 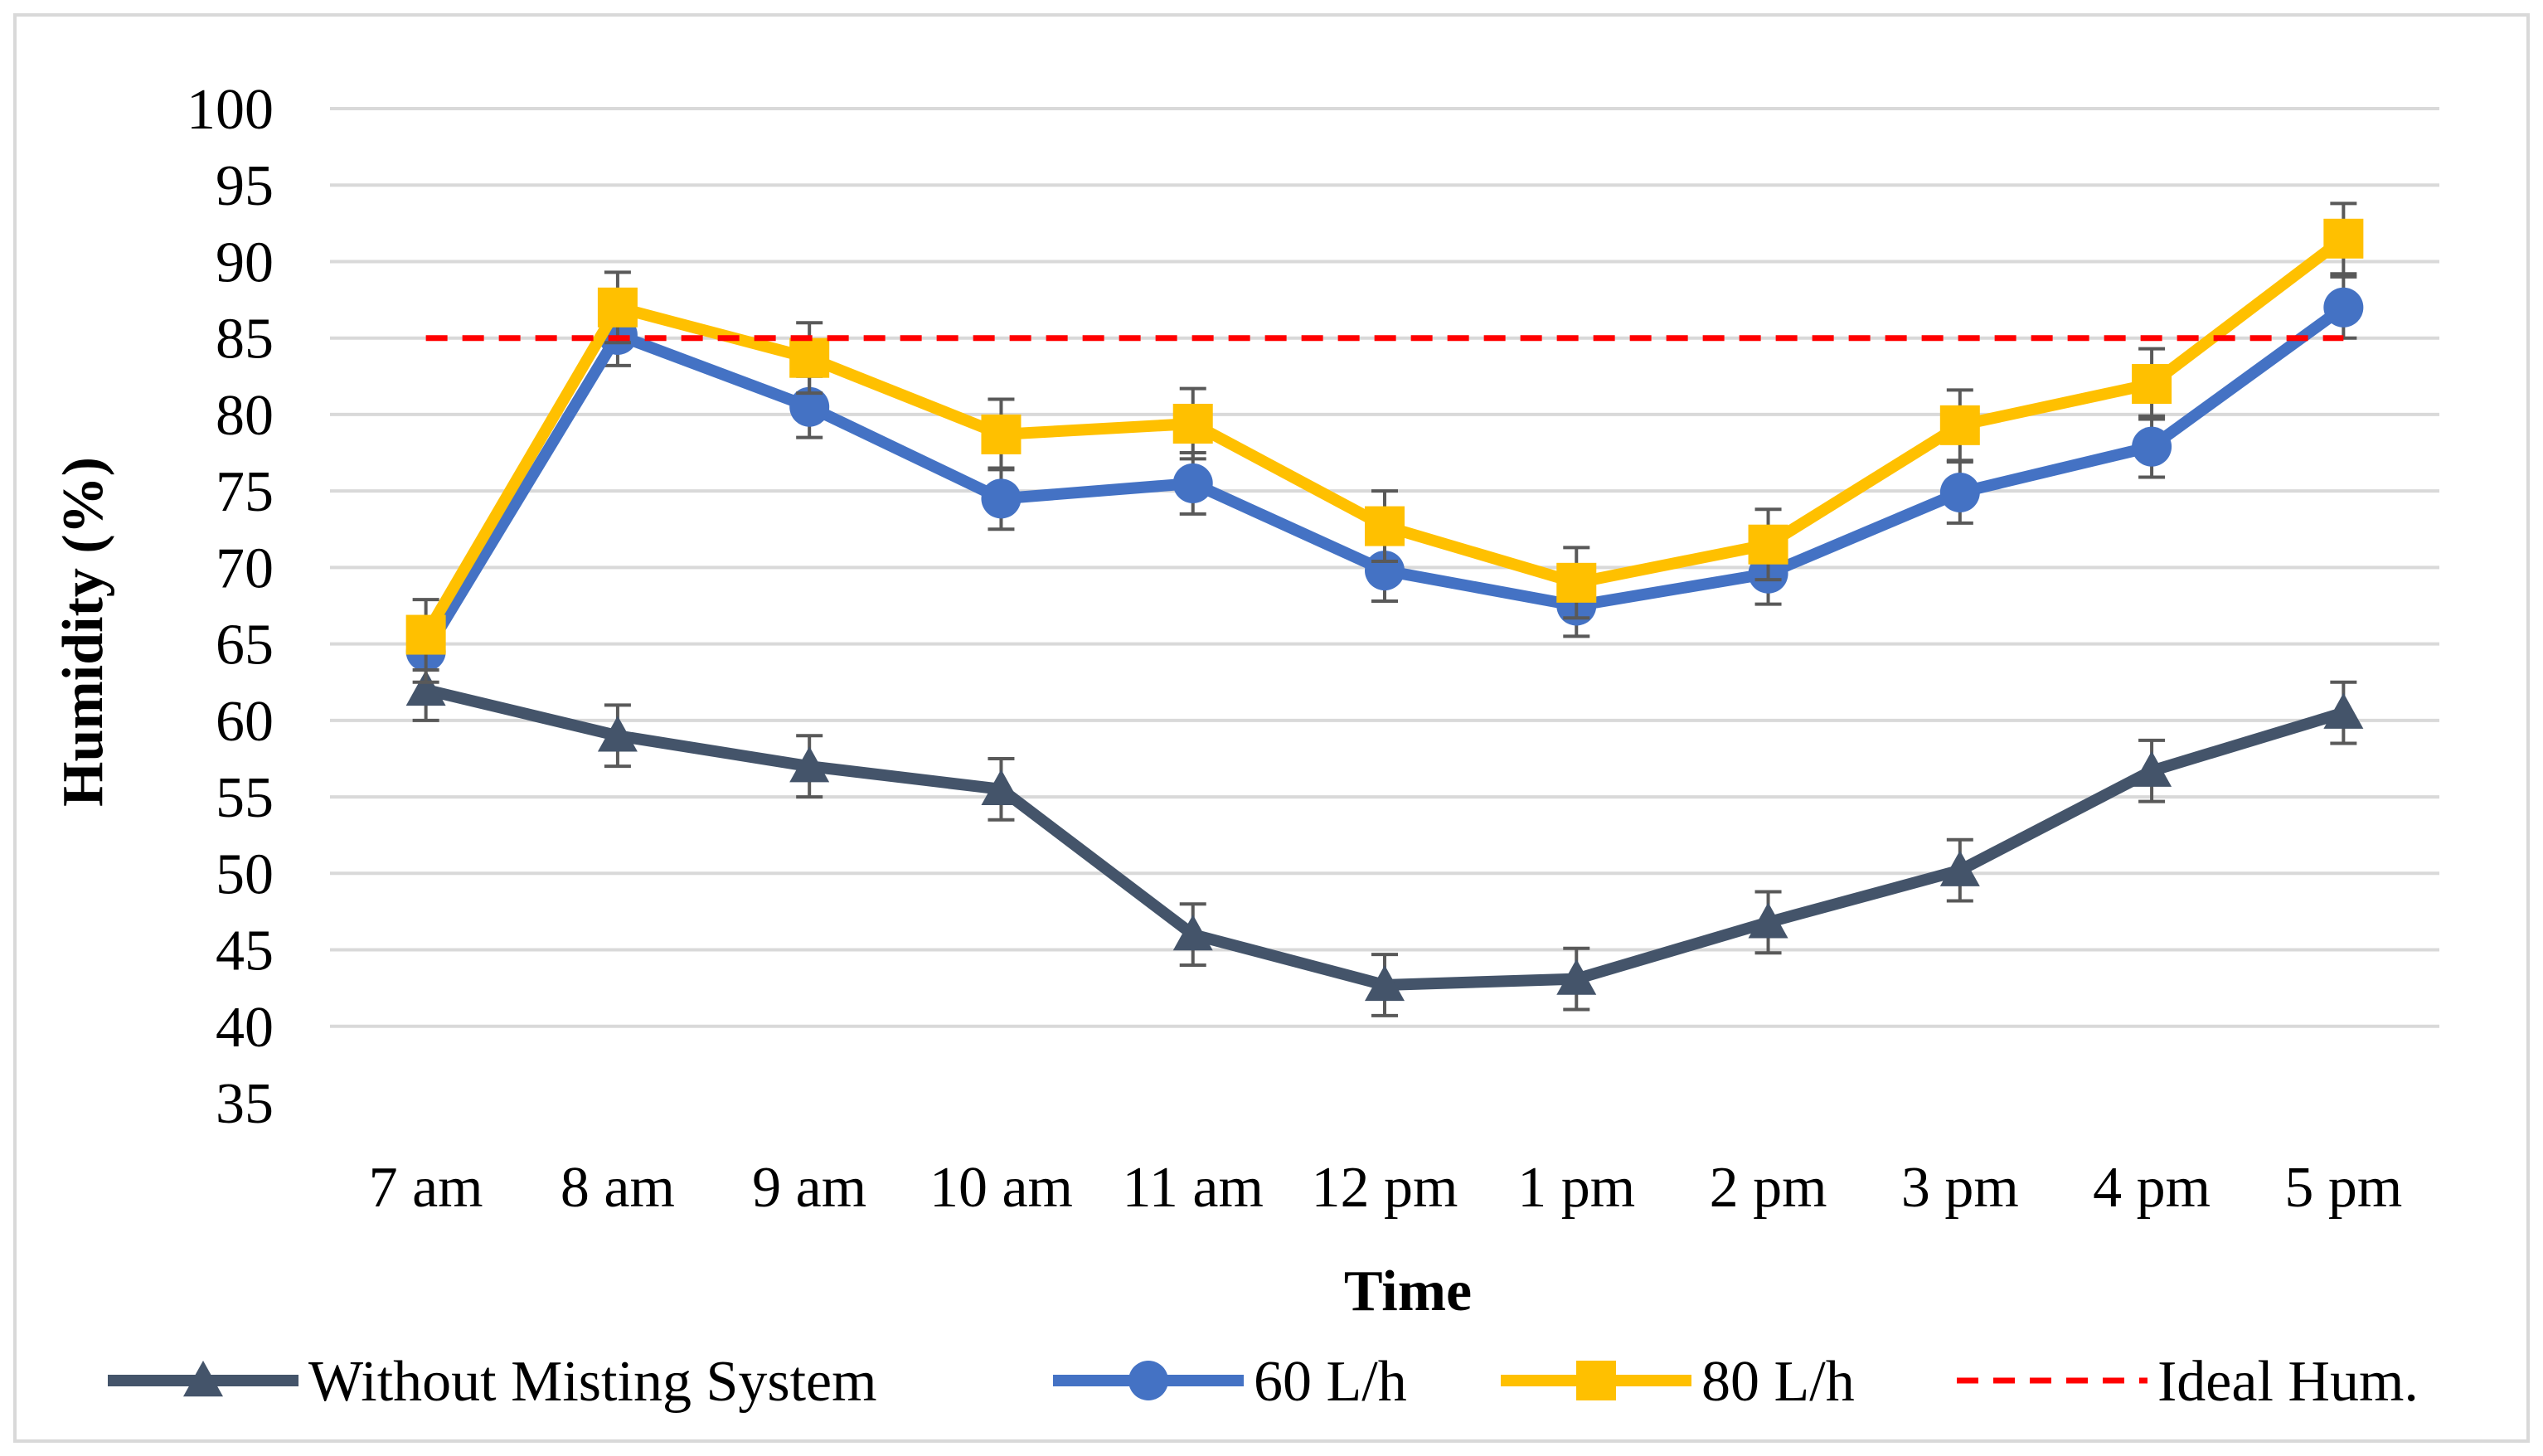 I want to click on y-tick-label: 65, so click(x=245, y=645).